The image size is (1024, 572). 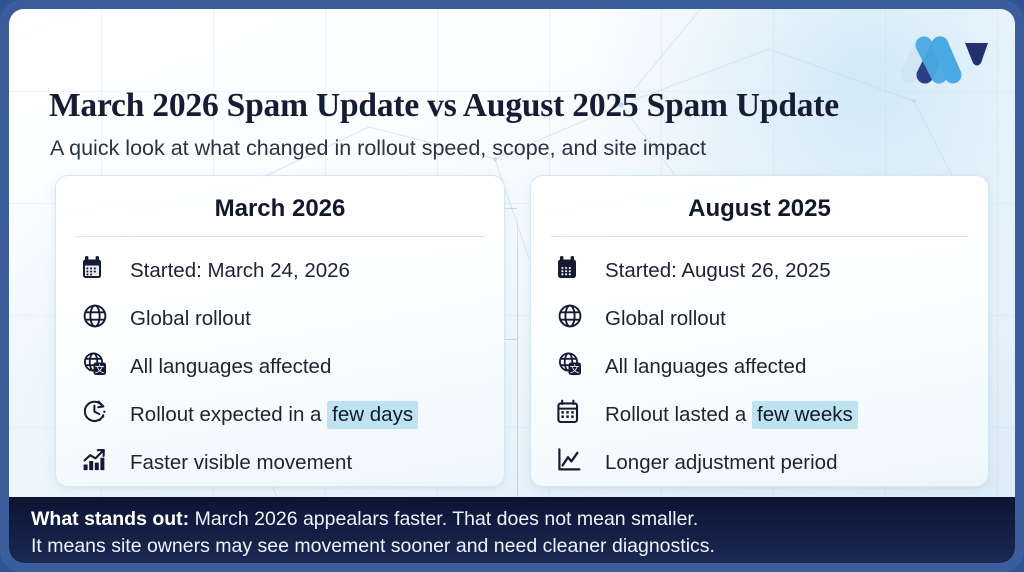 I want to click on list-item-text: Started: August 26, 2025, so click(x=718, y=270).